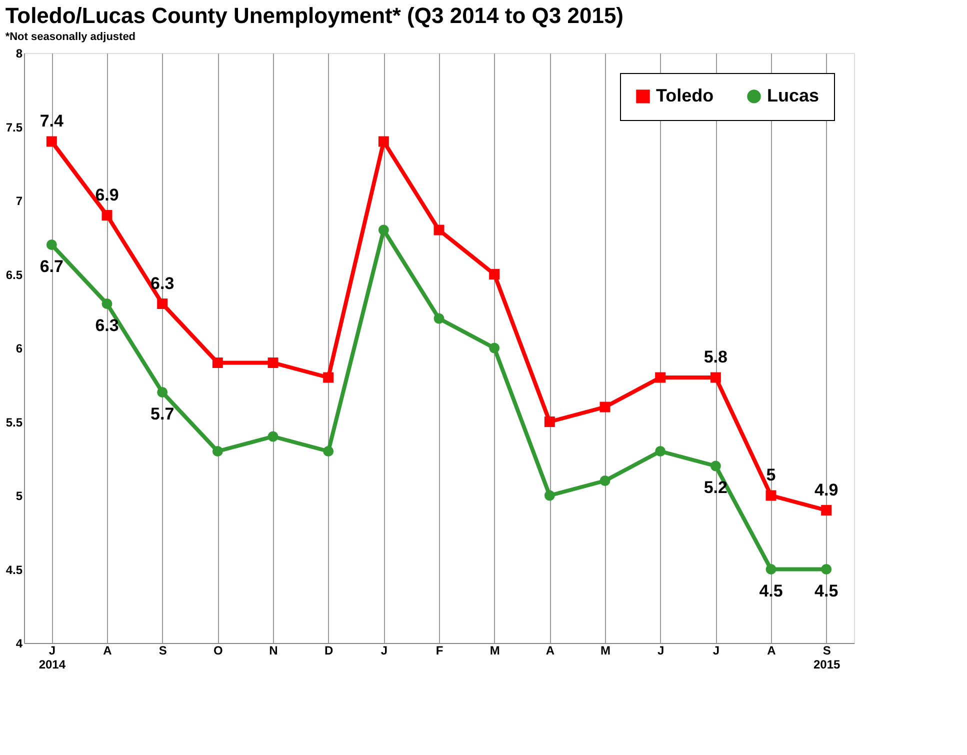  Describe the element at coordinates (14, 275) in the screenshot. I see `y-tick-label: 6.5` at that location.